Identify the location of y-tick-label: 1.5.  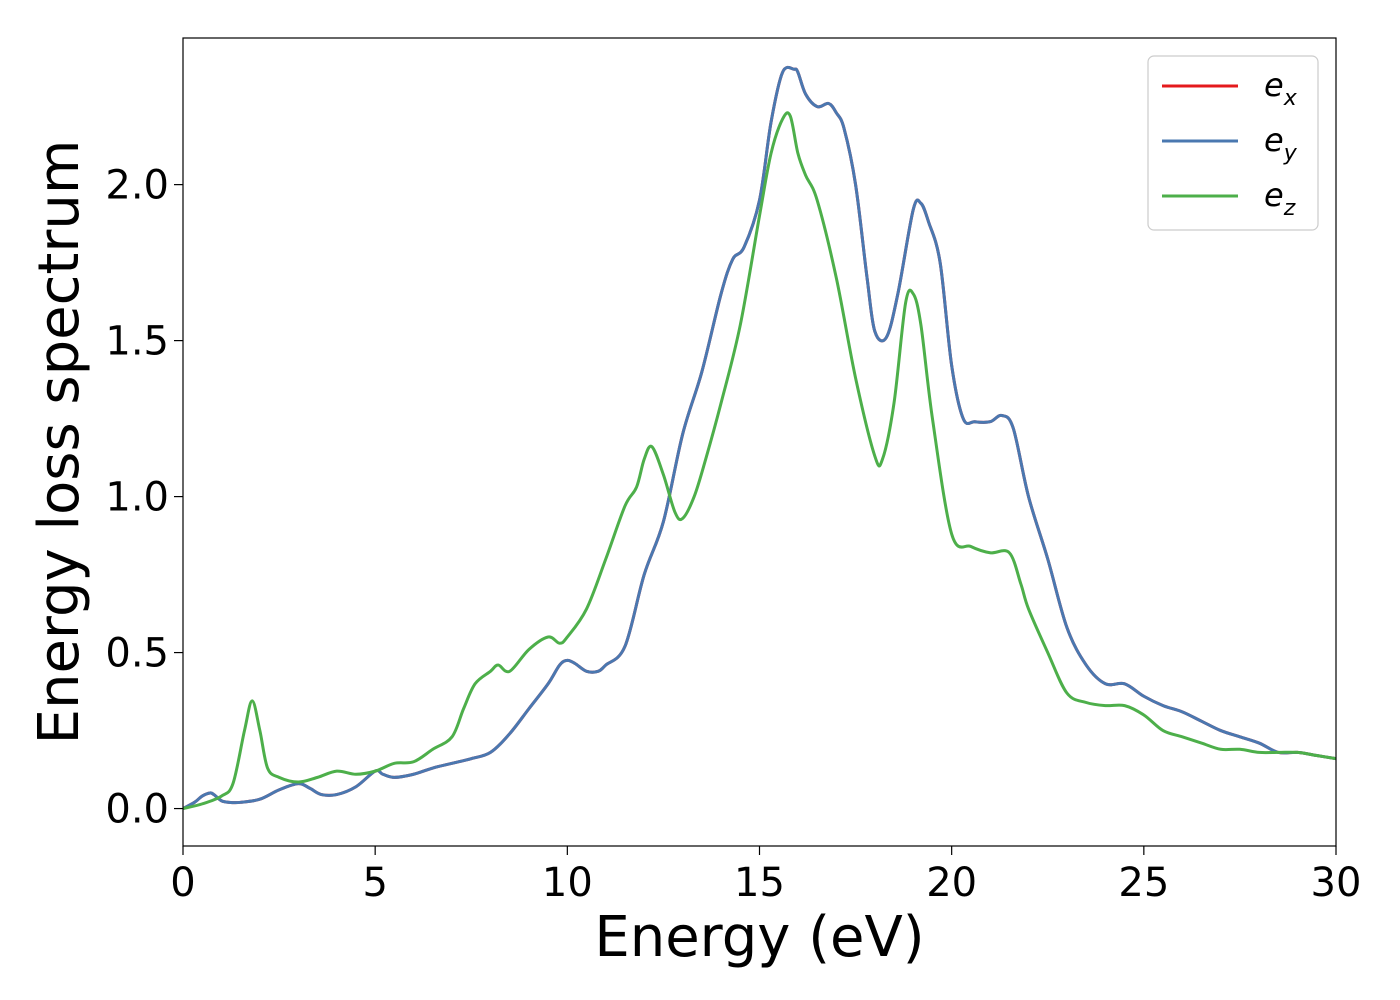
(137, 342).